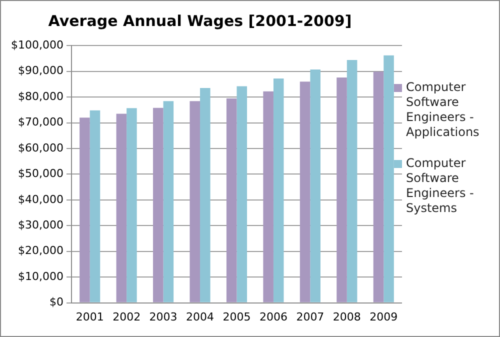 This screenshot has width=500, height=337. What do you see at coordinates (90, 317) in the screenshot?
I see `x-tick-label: 2001` at bounding box center [90, 317].